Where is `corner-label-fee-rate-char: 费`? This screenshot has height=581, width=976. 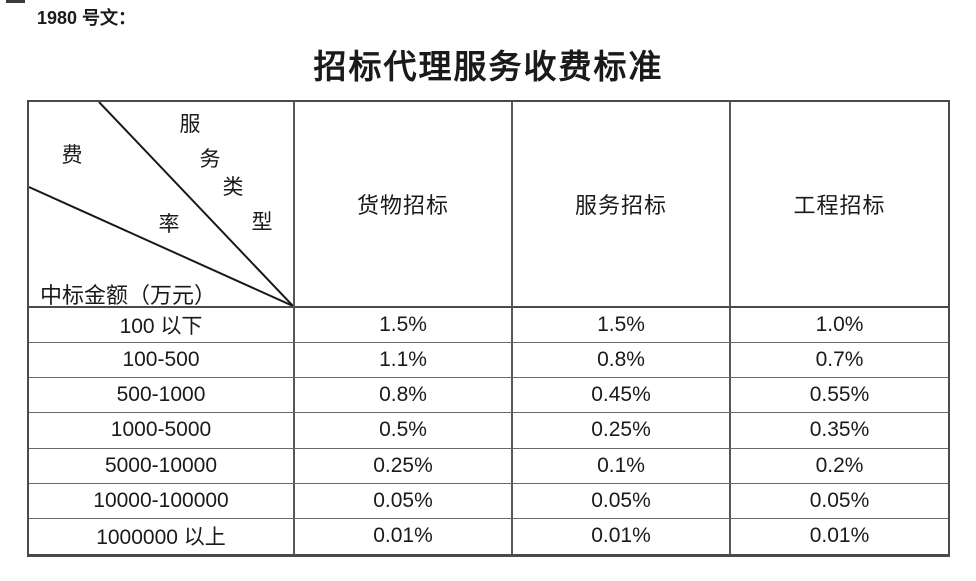
corner-label-fee-rate-char: 费 is located at coordinates (72, 155).